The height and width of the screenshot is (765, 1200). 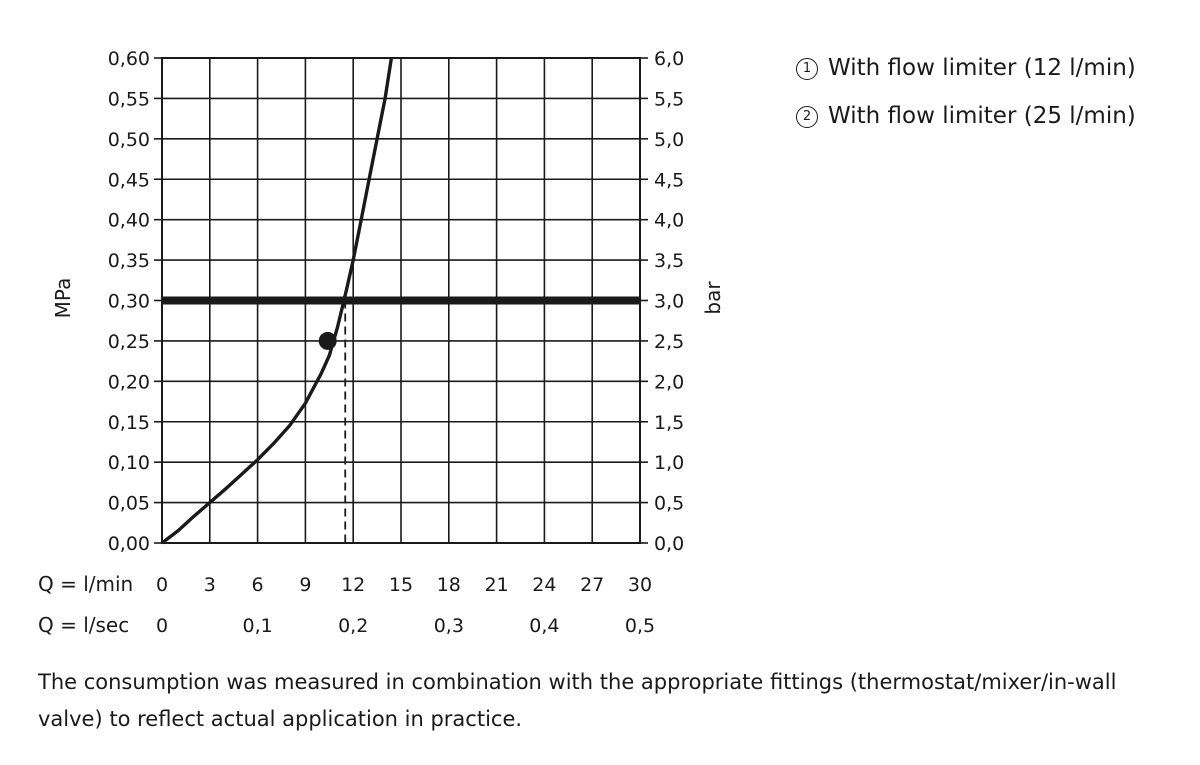 I want to click on legend-number-2: 2, so click(x=807, y=117).